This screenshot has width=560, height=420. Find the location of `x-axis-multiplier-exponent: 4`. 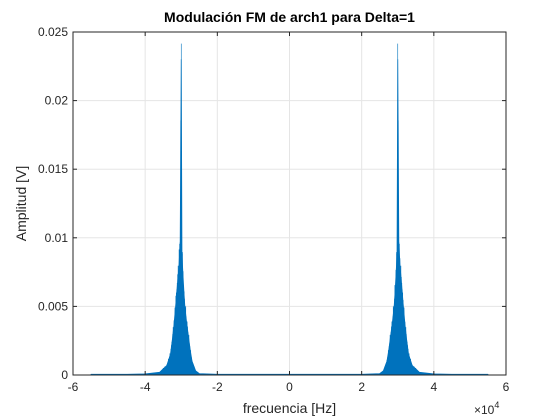

x-axis-multiplier-exponent: 4 is located at coordinates (496, 405).